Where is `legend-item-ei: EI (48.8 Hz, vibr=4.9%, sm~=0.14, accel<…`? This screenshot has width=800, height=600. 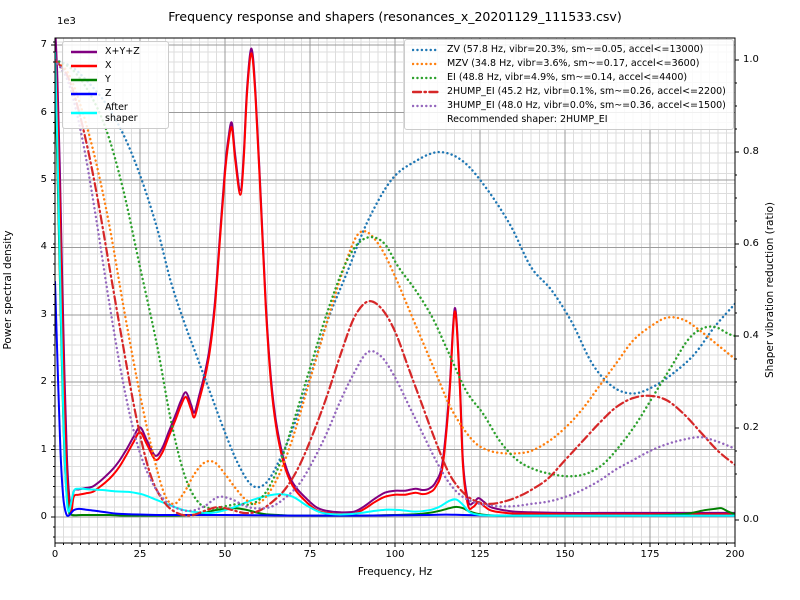
legend-item-ei: EI (48.8 Hz, vibr=4.9%, sm~=0.14, accel<… is located at coordinates (569, 77).